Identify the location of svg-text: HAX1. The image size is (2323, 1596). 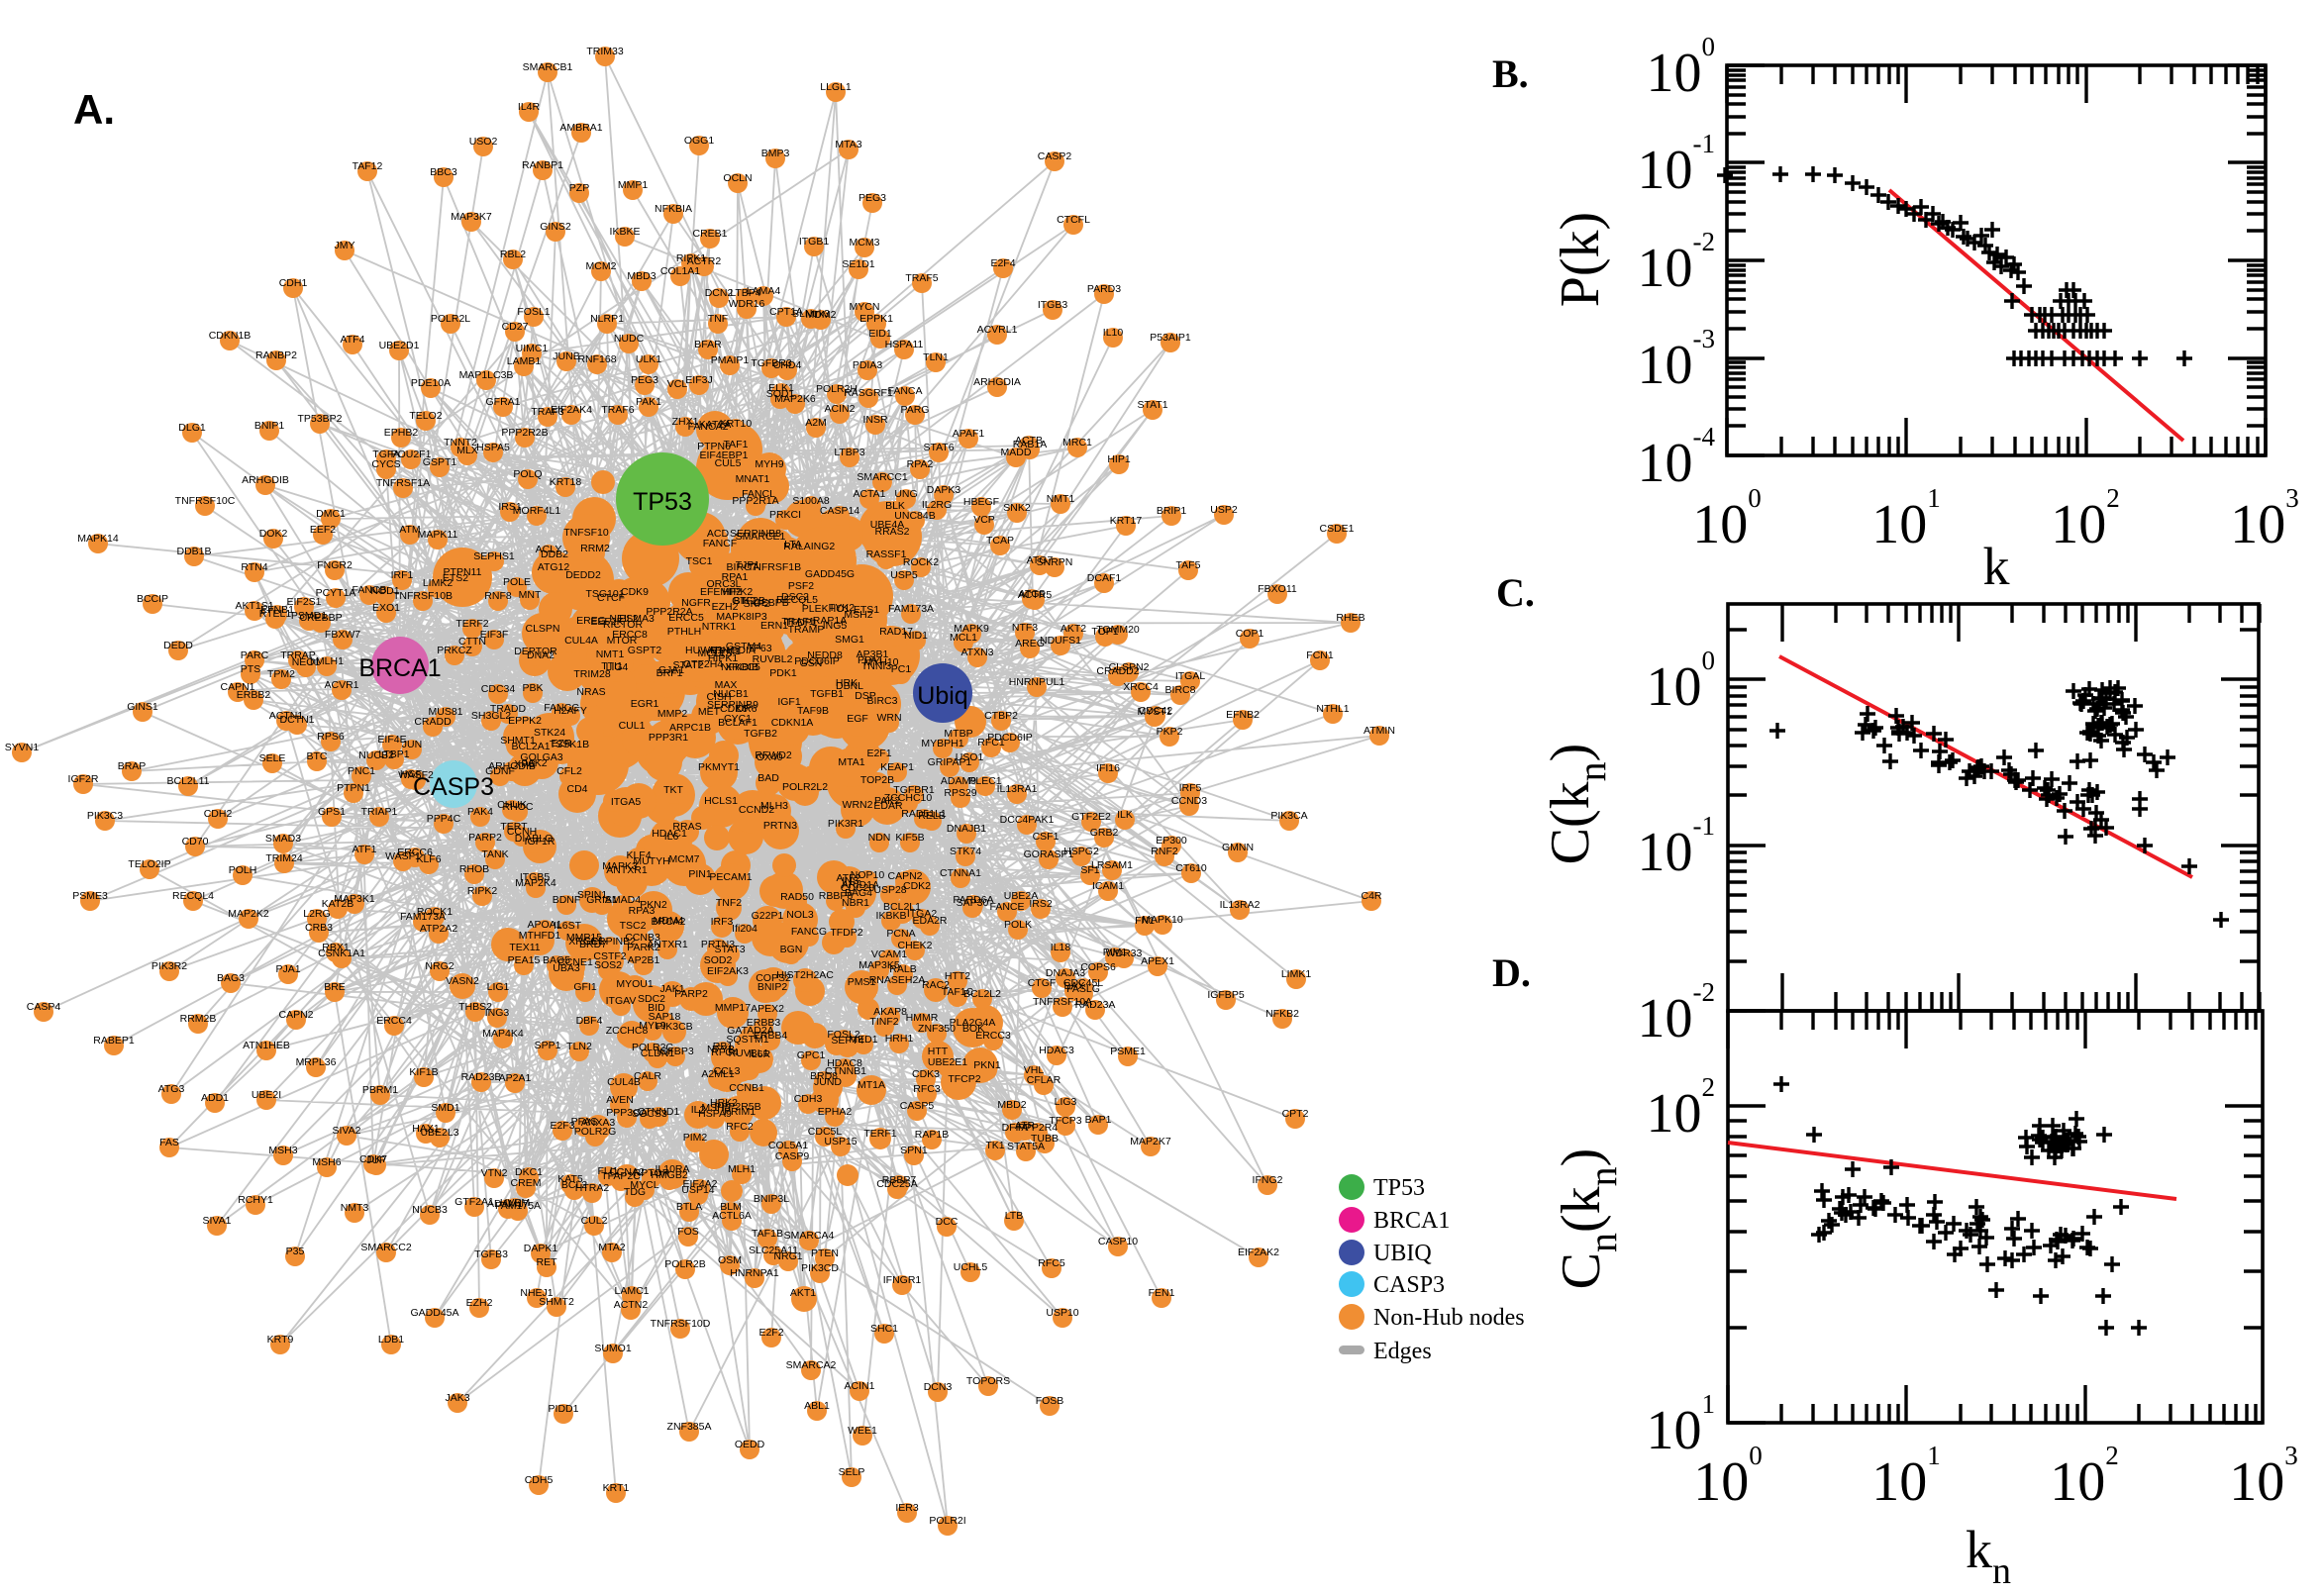
(426, 1129).